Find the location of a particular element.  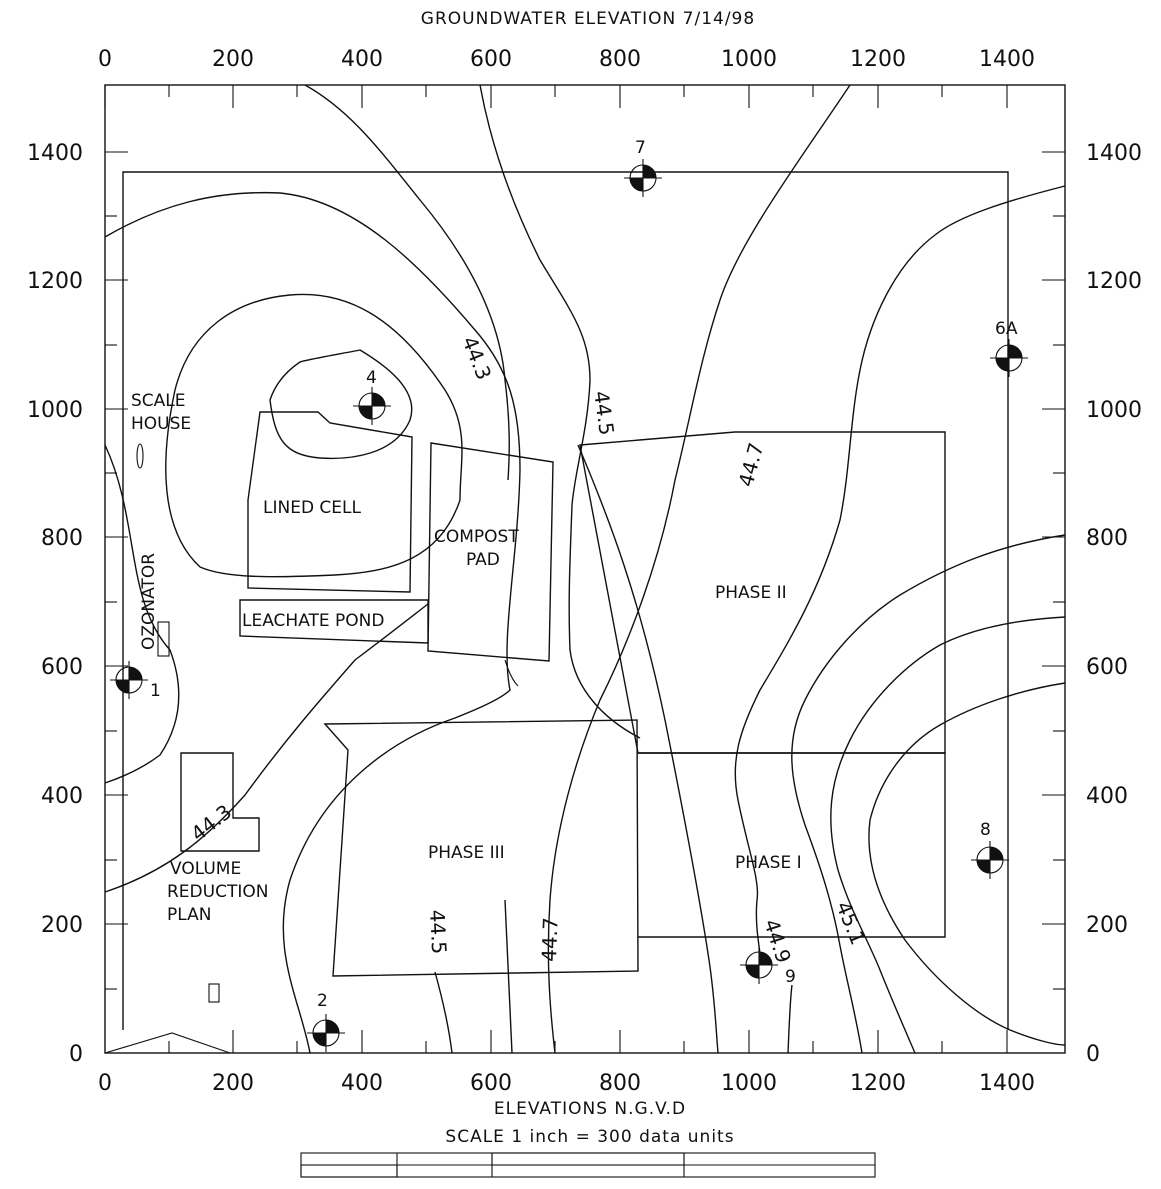

volume-reduction-outline is located at coordinates (220, 802).